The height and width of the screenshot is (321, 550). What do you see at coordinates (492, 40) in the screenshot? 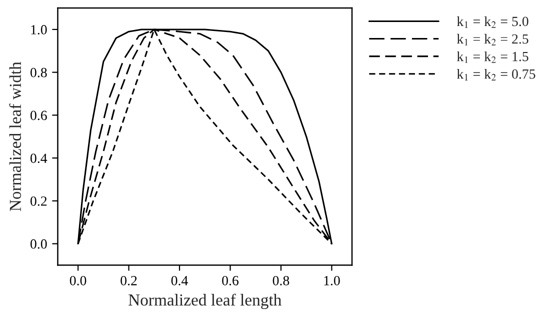
I see `legend-label: k$_{1}$ = k$_{2}$ = 2.5` at bounding box center [492, 40].